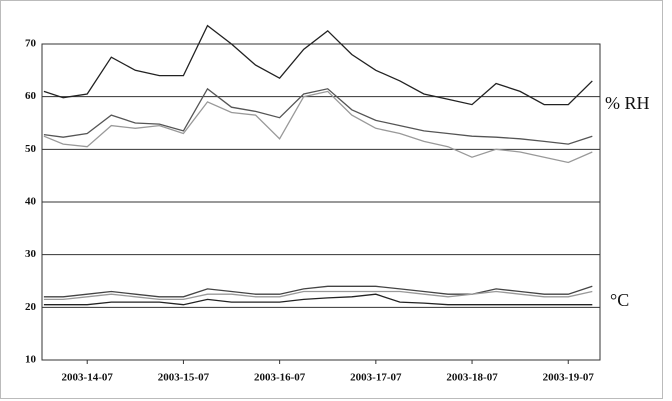 The height and width of the screenshot is (401, 672). I want to click on x-tick-label: 2003-15-07, so click(184, 378).